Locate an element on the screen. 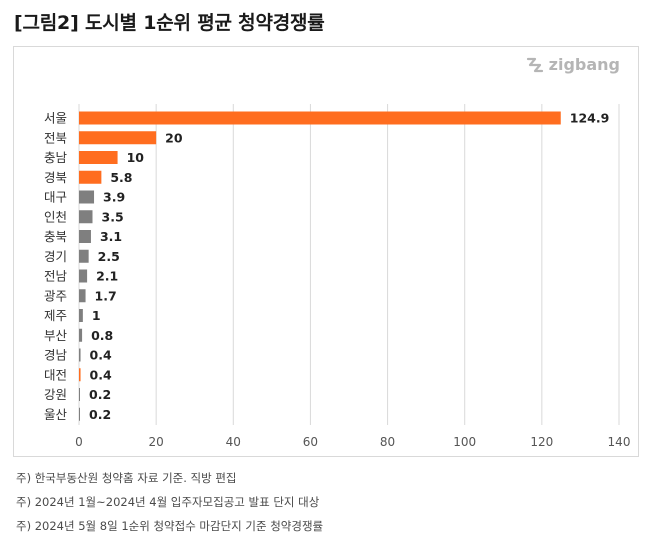 This screenshot has width=656, height=538. data-label: 5.8 is located at coordinates (121, 177).